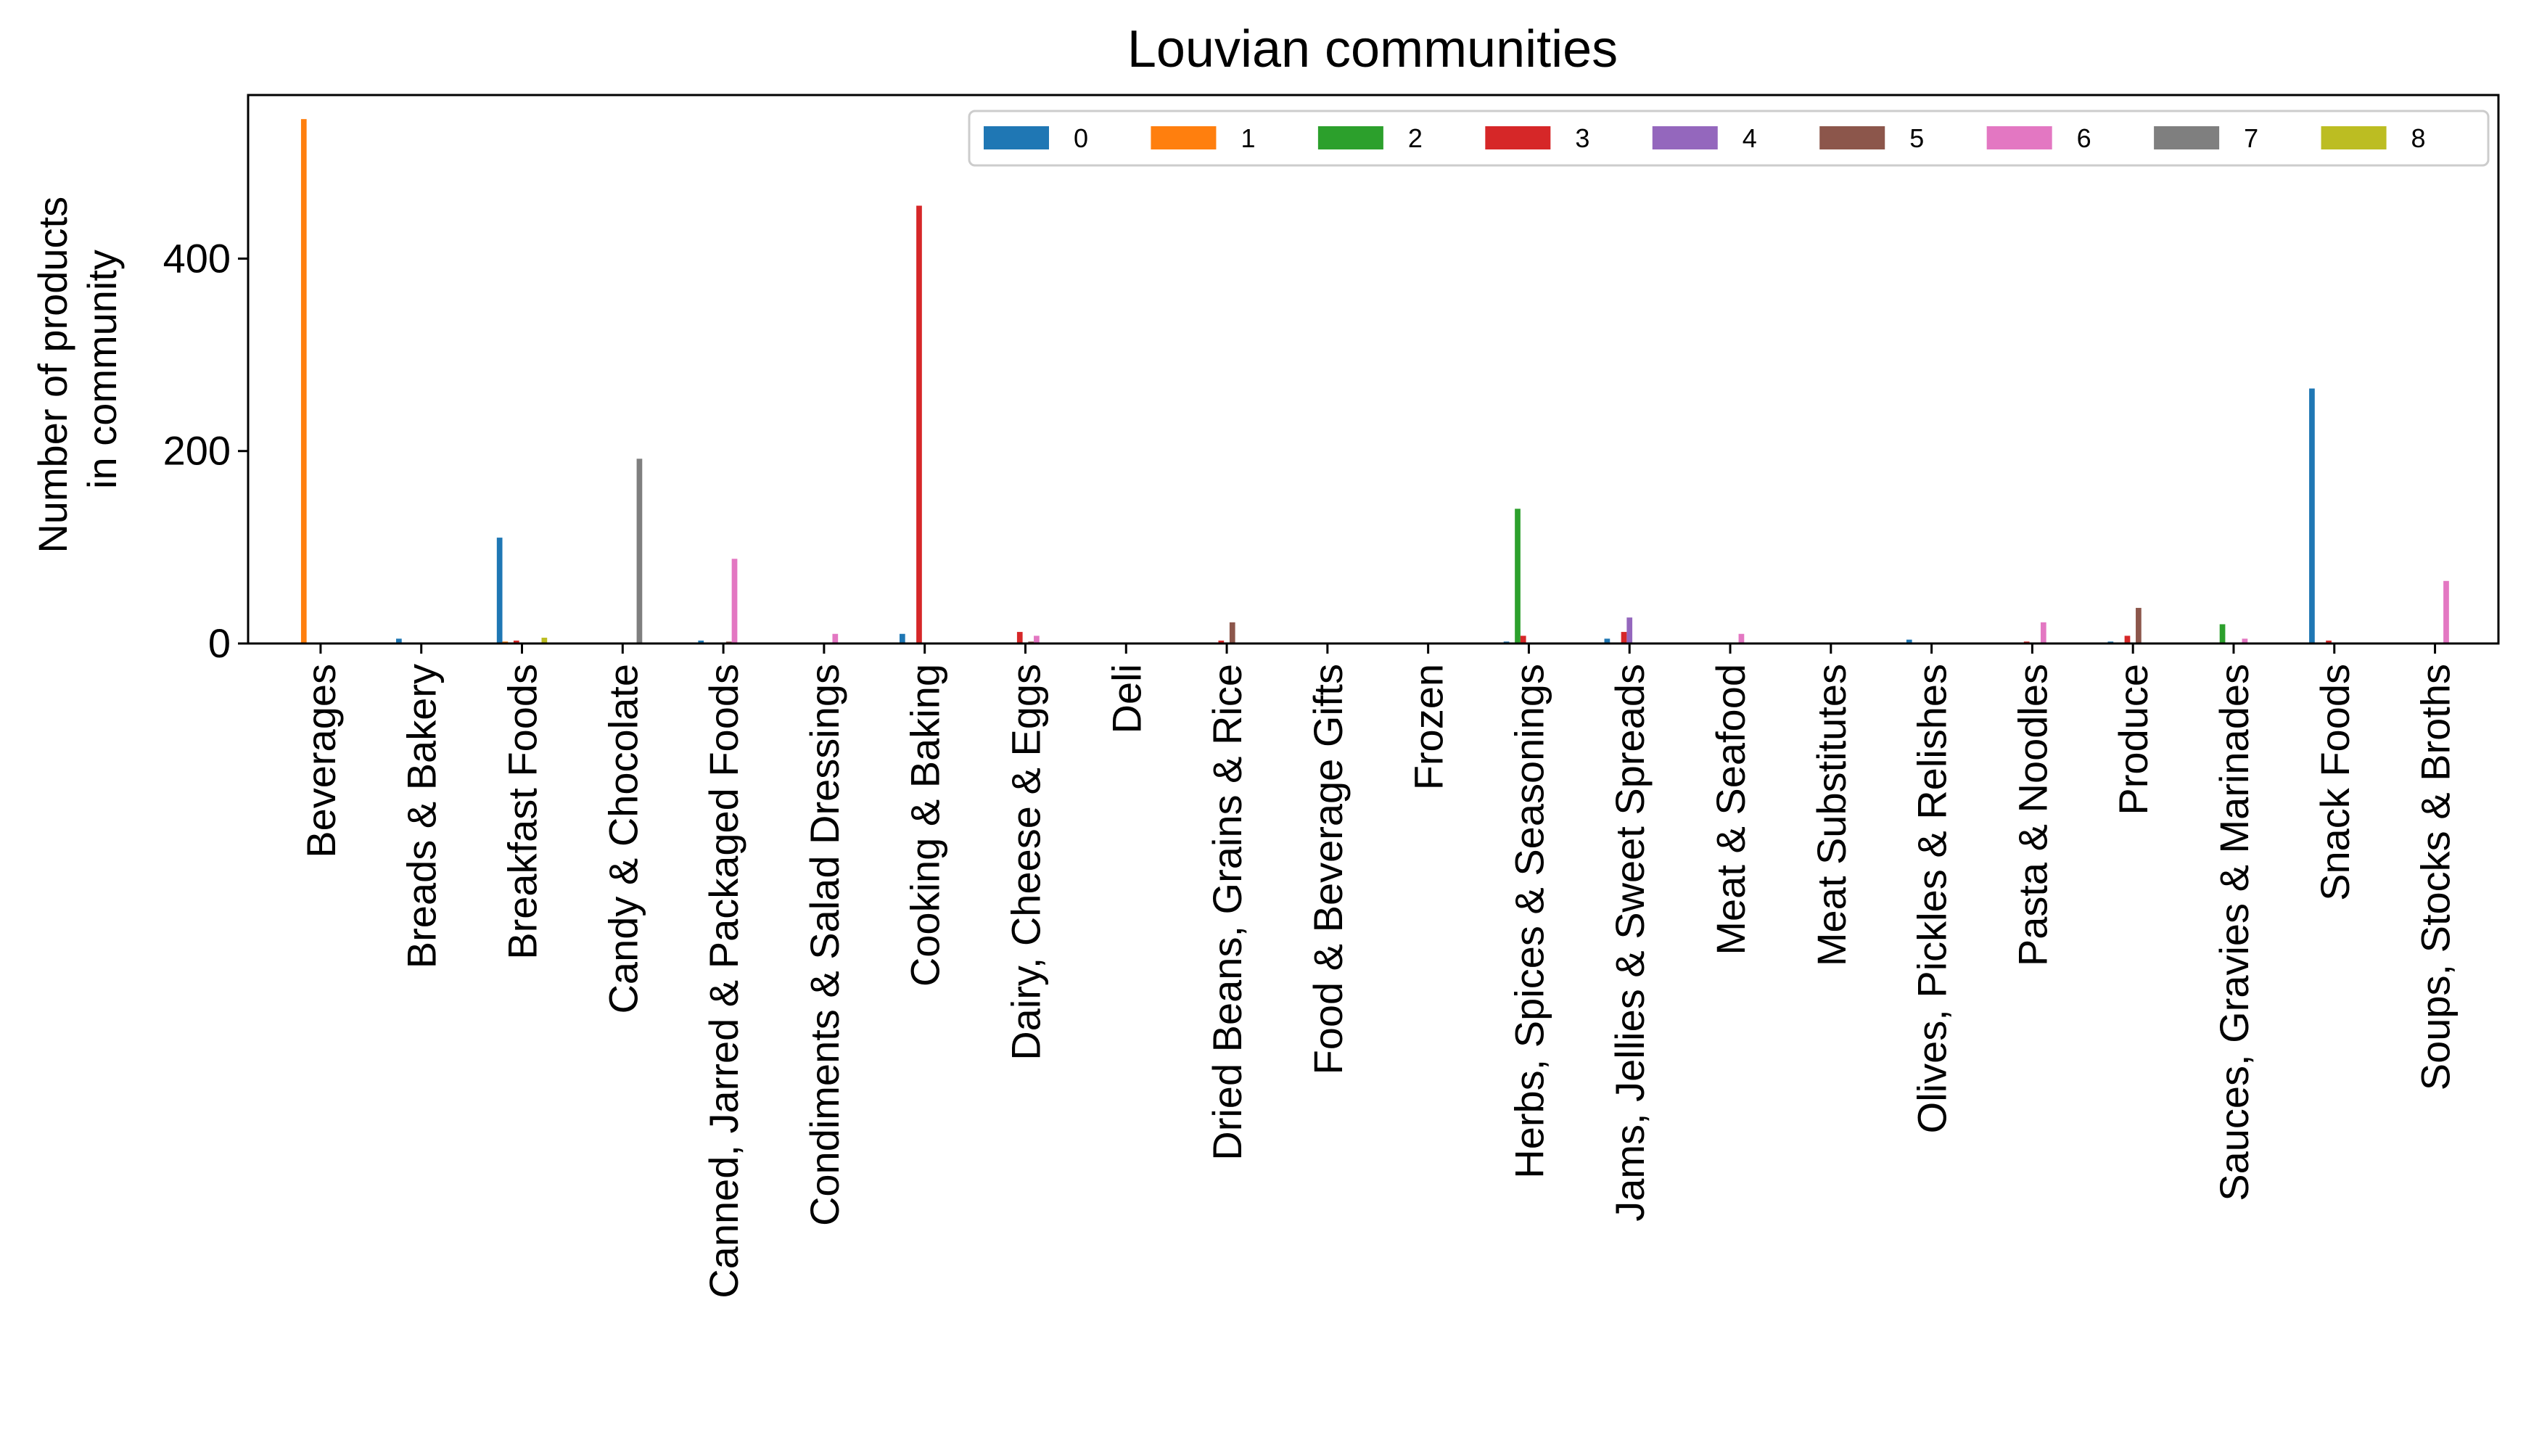 Image resolution: width=2526 pixels, height=1456 pixels. I want to click on legend: 0 1 2 3 4 5 6 7 8, so click(1729, 138).